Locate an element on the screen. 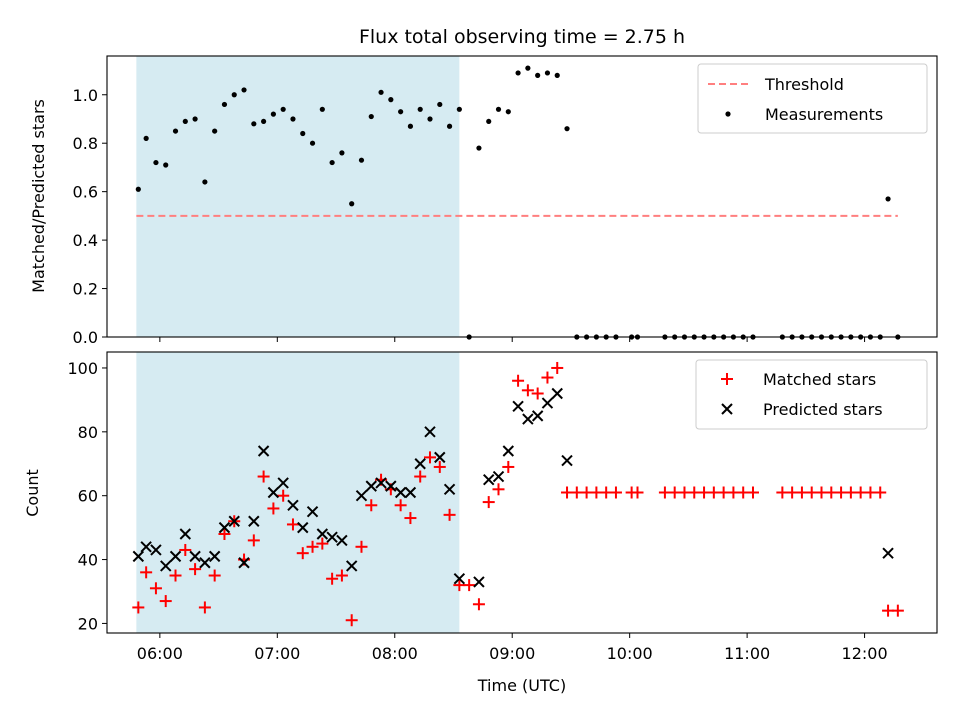 This screenshot has height=720, width=960. bottom-ytick-label: 60 is located at coordinates (88, 496).